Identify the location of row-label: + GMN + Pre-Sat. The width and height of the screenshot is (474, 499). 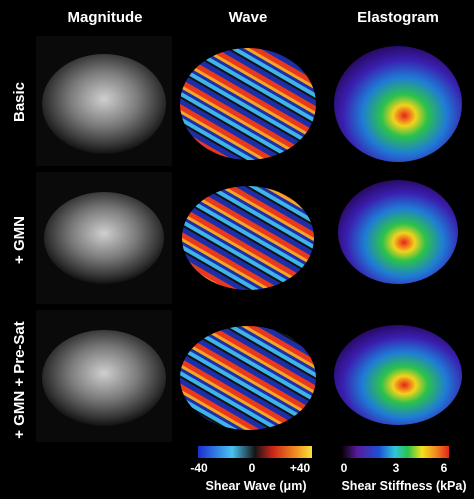
(19, 380).